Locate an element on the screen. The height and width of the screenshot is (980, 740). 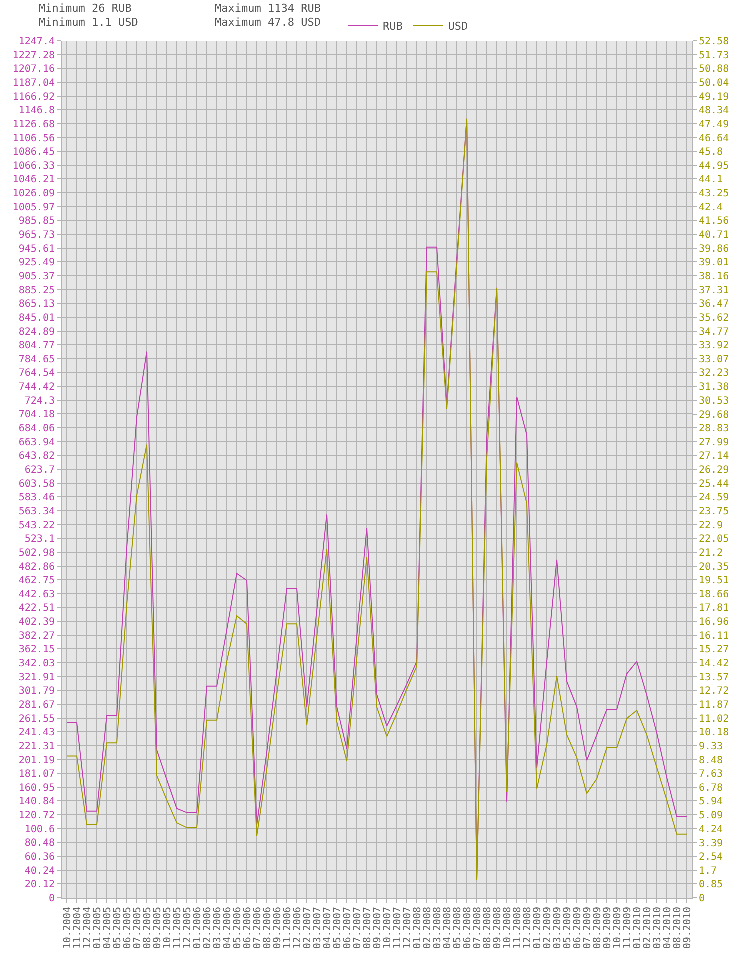
y2-tick-label: 34.77 is located at coordinates (714, 332).